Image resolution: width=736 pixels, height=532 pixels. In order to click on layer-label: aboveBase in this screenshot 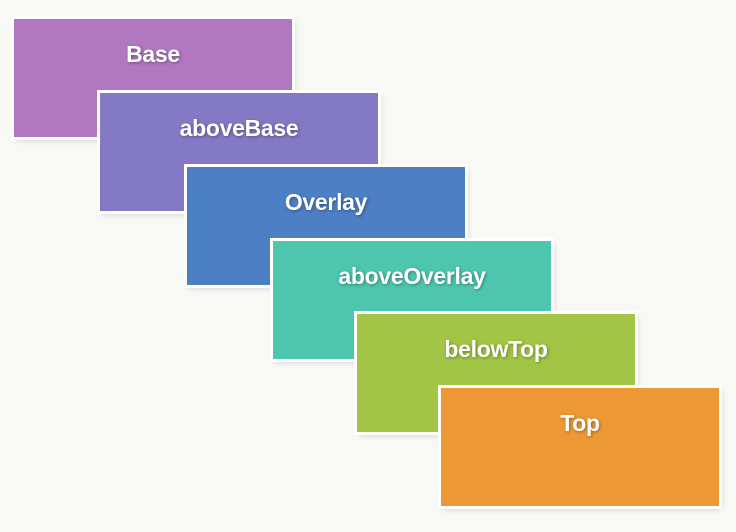, I will do `click(239, 128)`.